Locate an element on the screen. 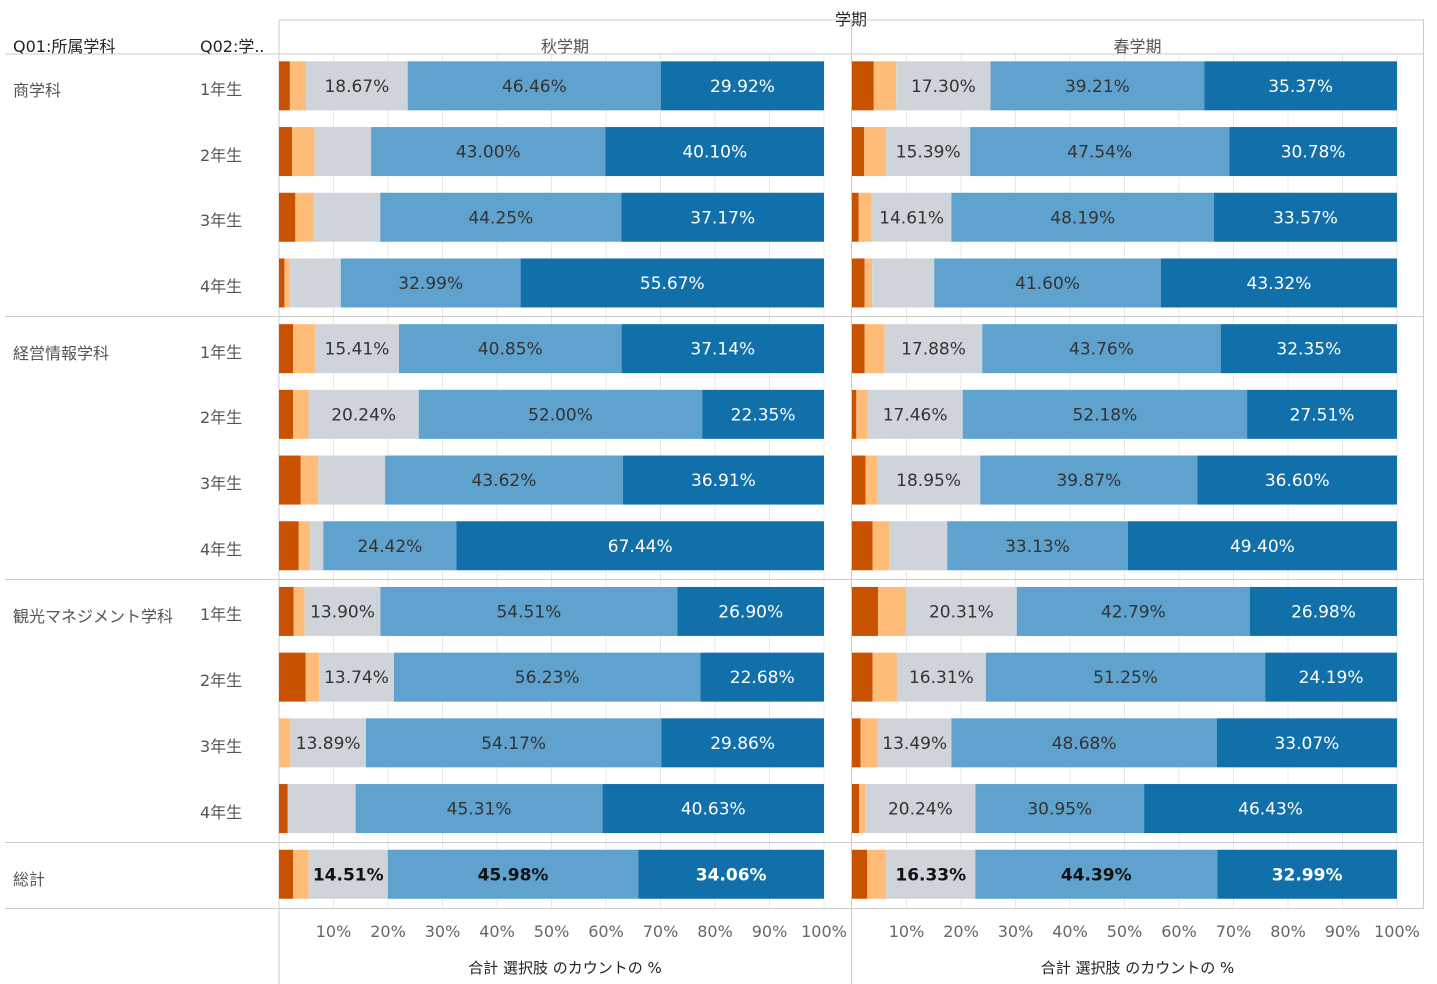  year-label: 2年生 is located at coordinates (221, 418).